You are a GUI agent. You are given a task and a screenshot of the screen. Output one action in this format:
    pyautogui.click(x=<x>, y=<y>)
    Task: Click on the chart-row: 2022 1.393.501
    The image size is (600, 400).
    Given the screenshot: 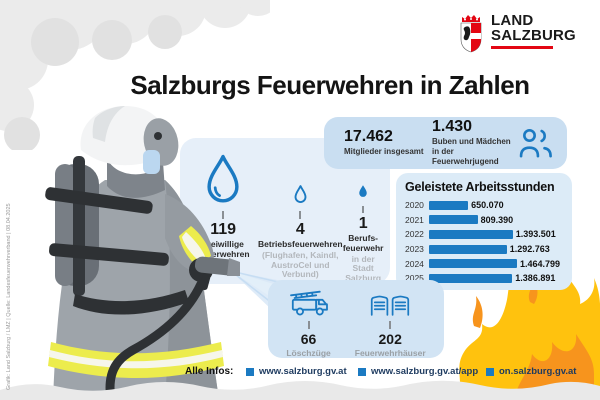 What is the action you would take?
    pyautogui.click(x=480, y=234)
    